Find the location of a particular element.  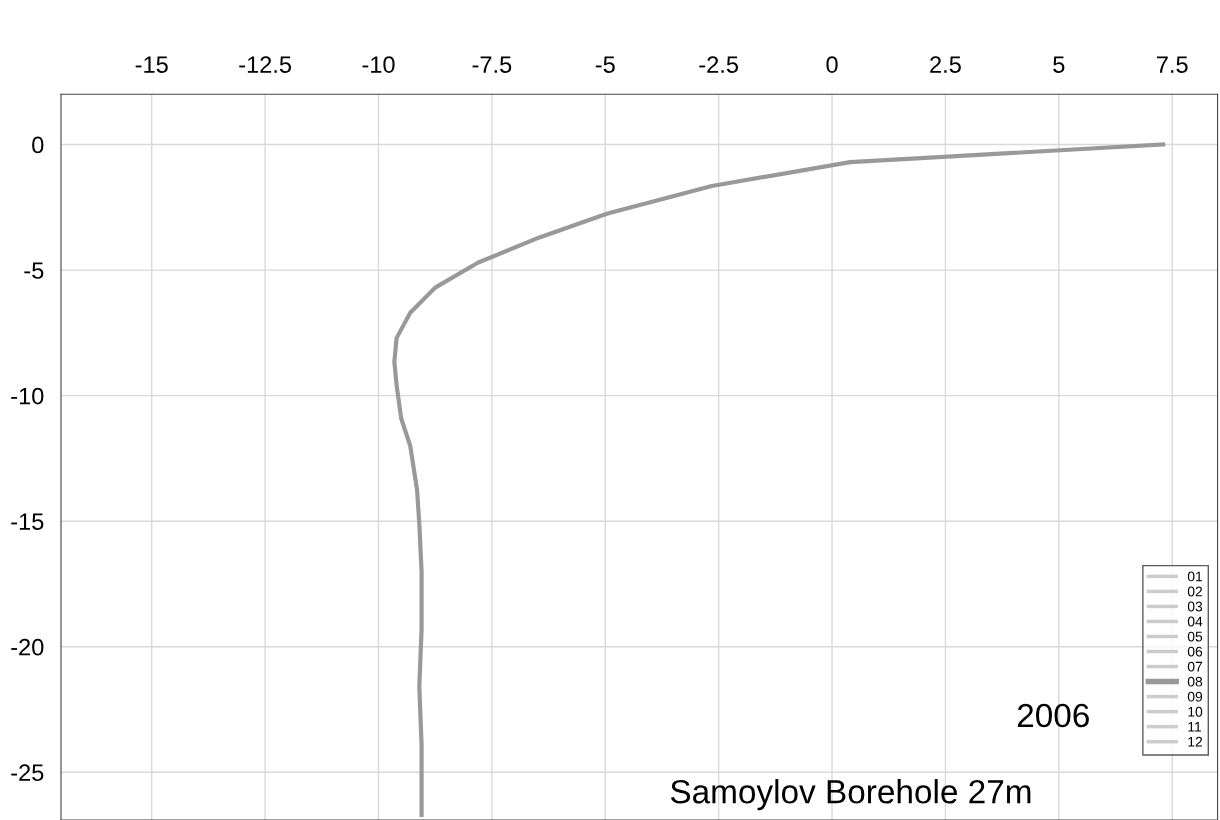

x-tick-label: -7.5 is located at coordinates (492, 64).